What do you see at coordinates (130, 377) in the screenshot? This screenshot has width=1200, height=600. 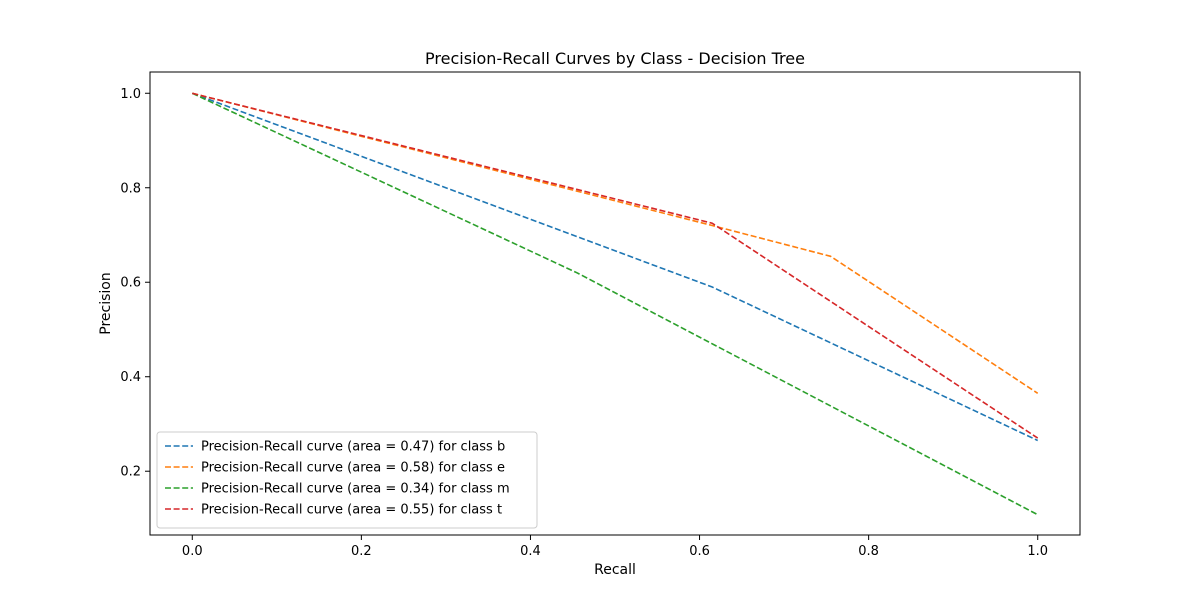 I see `y-tick-label: 0.4` at bounding box center [130, 377].